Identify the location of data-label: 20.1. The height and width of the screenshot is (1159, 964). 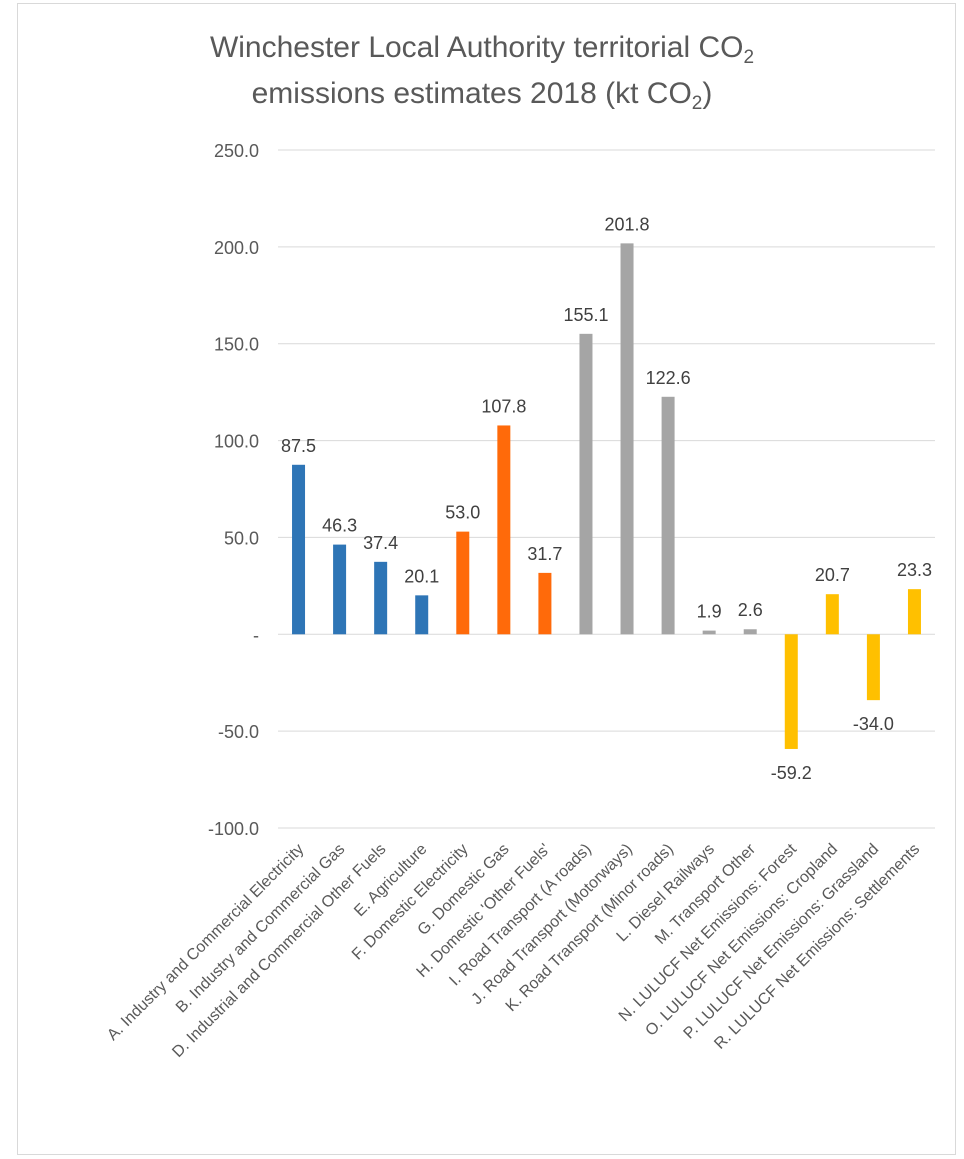
(421, 576).